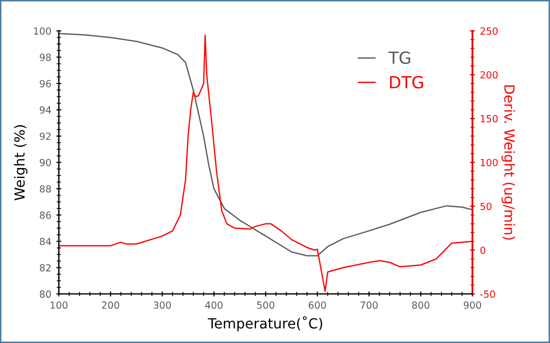  Describe the element at coordinates (483, 250) in the screenshot. I see `y2-tick-label: 0` at that location.